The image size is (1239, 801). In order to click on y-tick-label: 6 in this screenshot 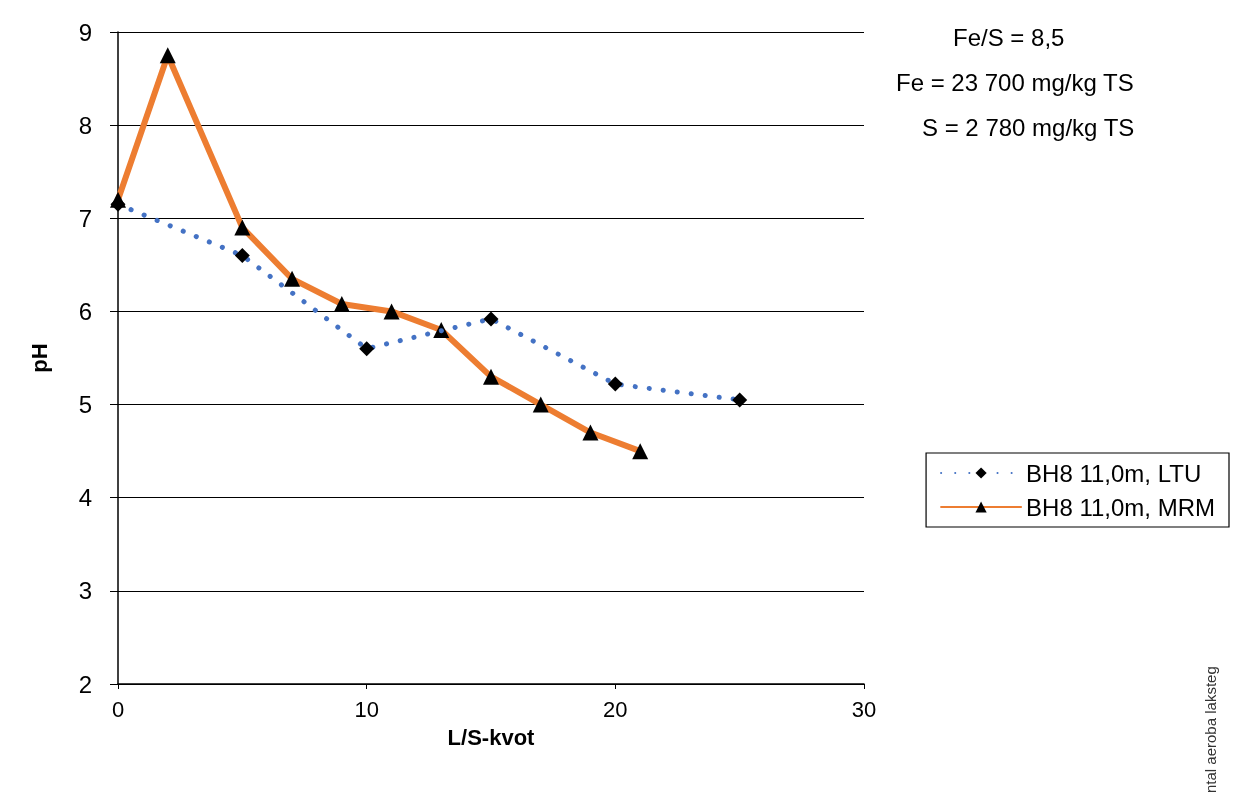, I will do `click(85, 311)`.